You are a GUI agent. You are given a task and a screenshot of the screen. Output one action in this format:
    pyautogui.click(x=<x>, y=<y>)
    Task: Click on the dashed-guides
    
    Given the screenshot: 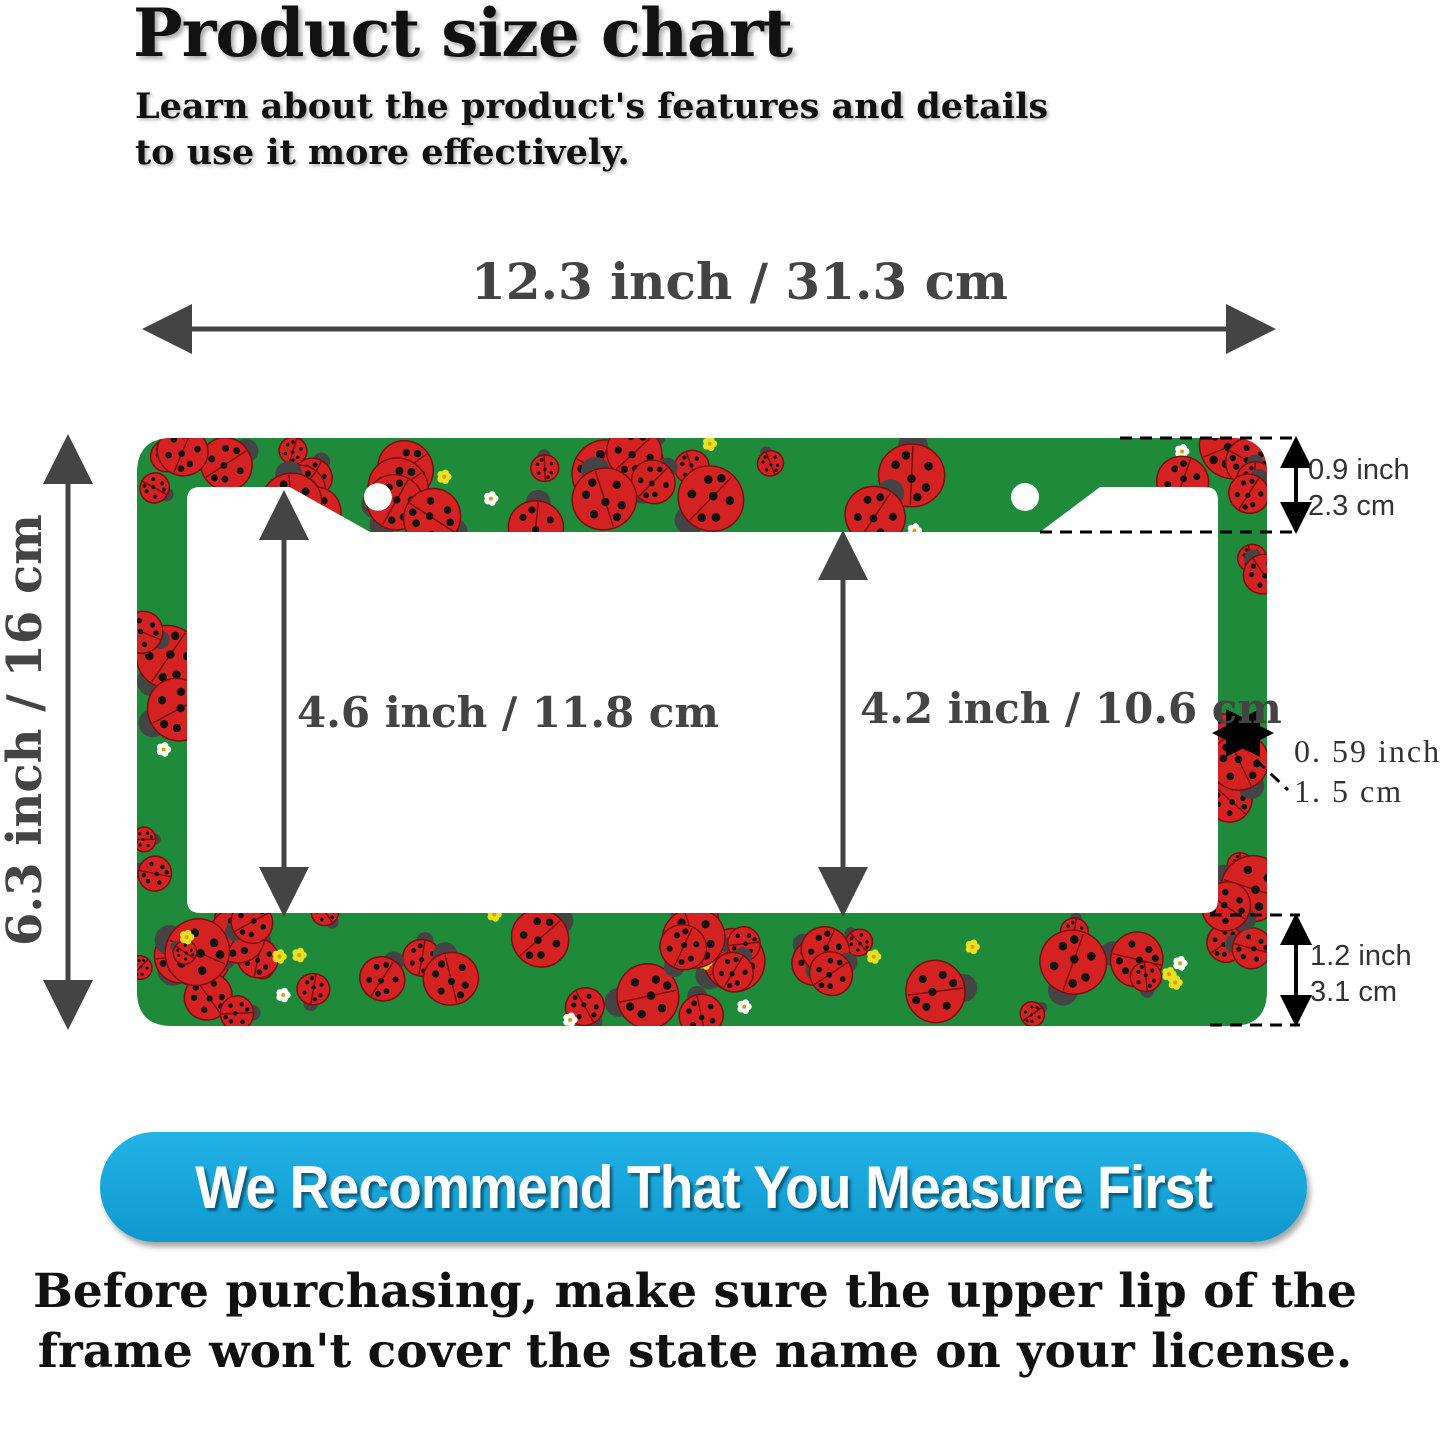 What is the action you would take?
    pyautogui.click(x=1170, y=731)
    